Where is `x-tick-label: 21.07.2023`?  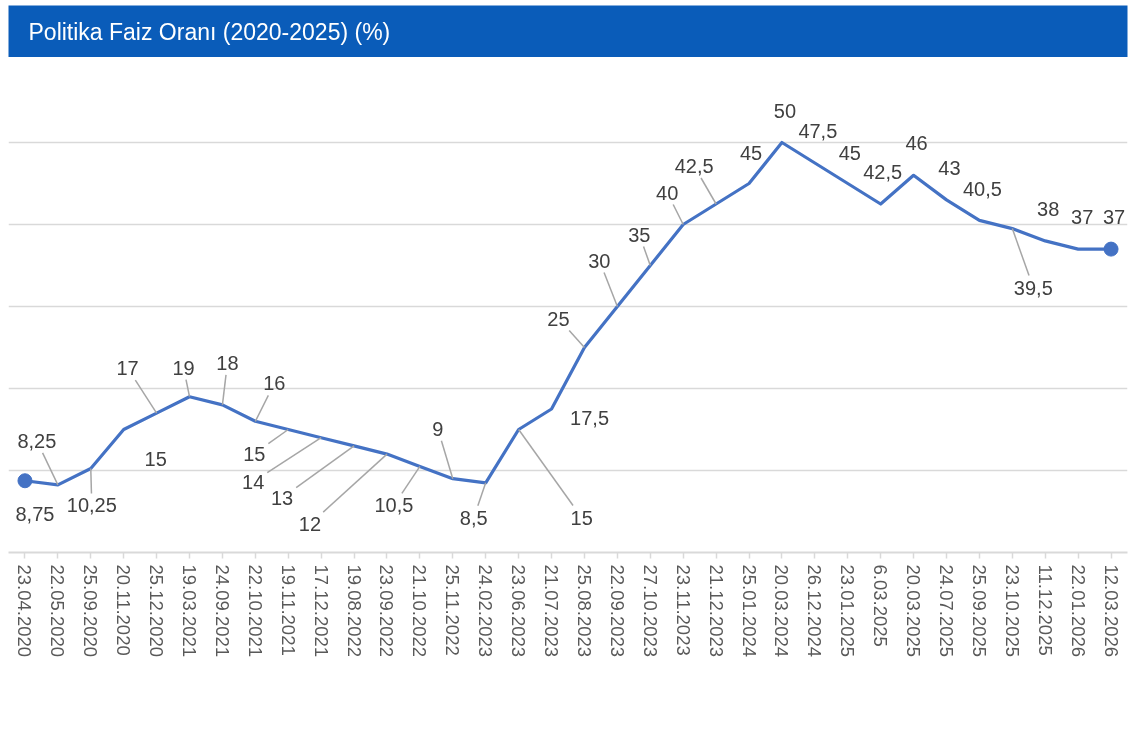 x-tick-label: 21.07.2023 is located at coordinates (552, 611).